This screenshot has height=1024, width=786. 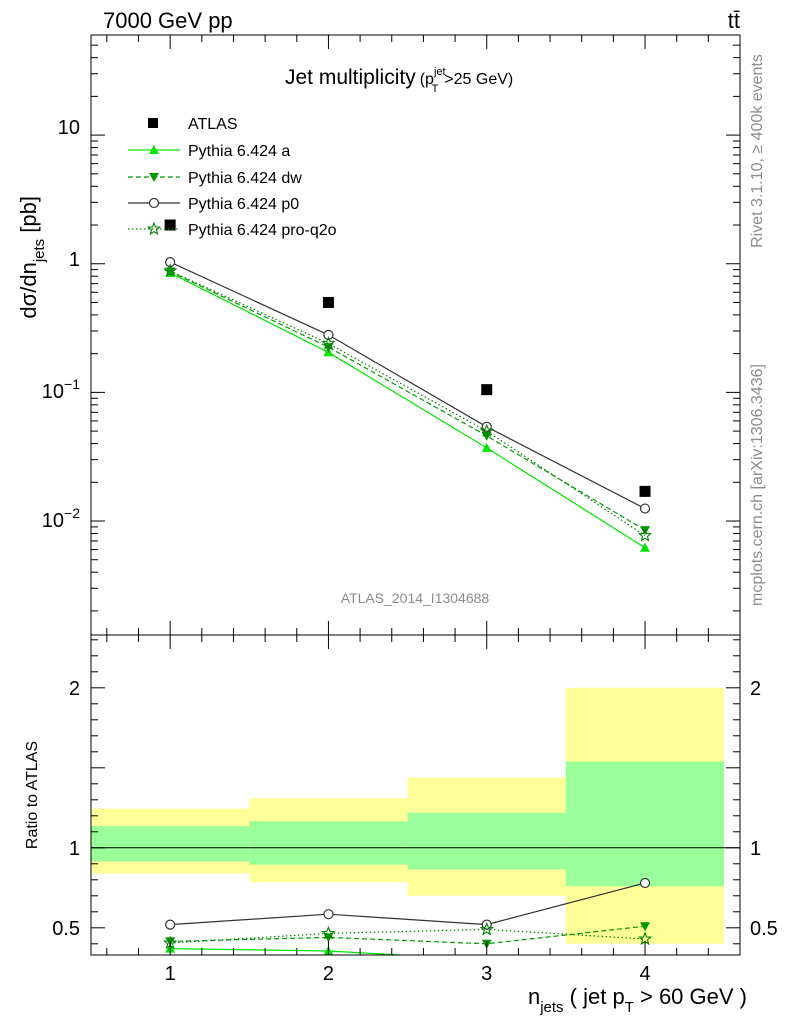 What do you see at coordinates (61, 518) in the screenshot?
I see `y-tick-label-1e-2: 10⁻²` at bounding box center [61, 518].